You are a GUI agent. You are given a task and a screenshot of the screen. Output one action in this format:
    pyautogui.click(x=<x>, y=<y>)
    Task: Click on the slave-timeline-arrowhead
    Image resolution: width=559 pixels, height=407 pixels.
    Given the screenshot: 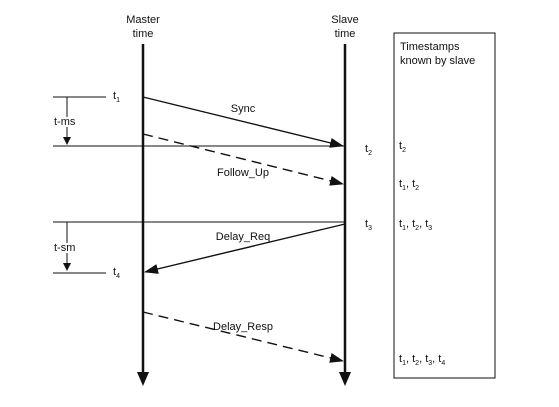 What is the action you would take?
    pyautogui.click(x=345, y=379)
    